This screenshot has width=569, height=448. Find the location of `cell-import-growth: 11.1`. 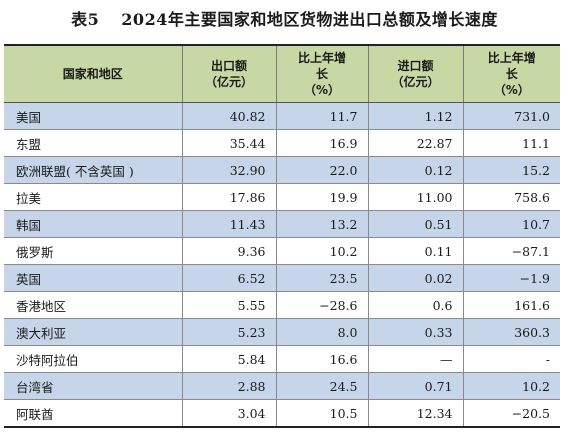

cell-import-growth: 11.1 is located at coordinates (511, 143).